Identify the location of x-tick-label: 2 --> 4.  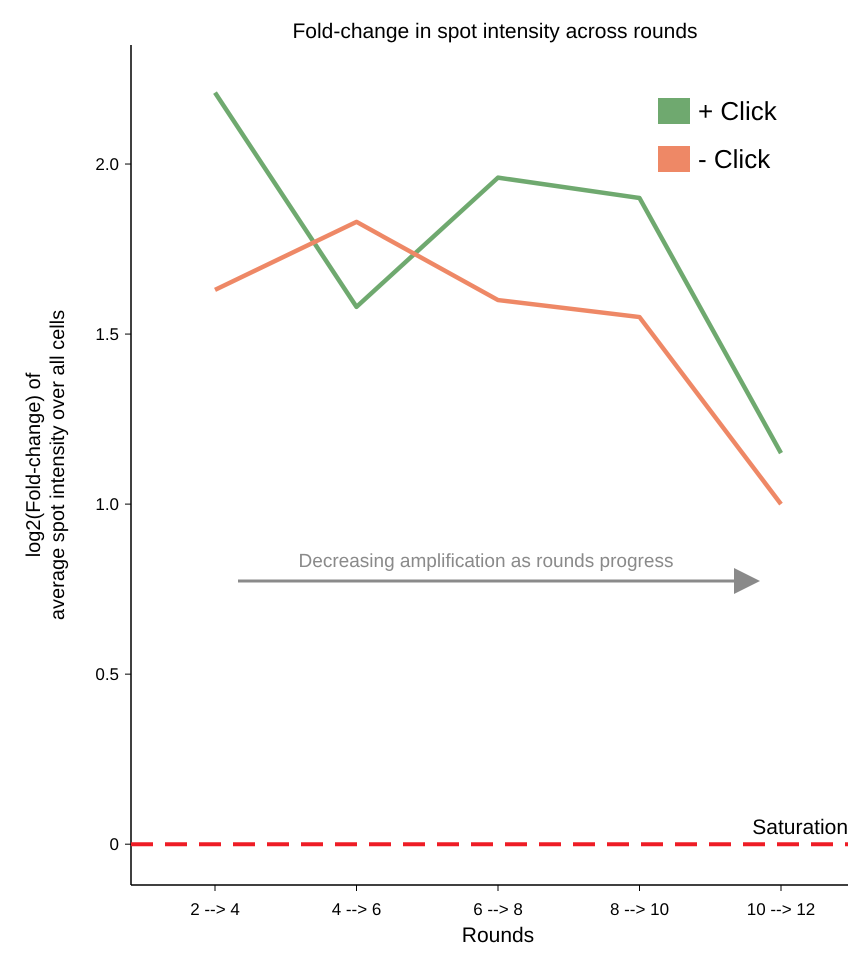
(215, 909).